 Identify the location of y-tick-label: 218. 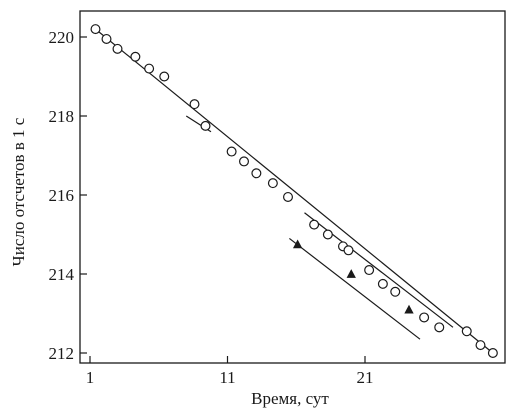
(62, 116).